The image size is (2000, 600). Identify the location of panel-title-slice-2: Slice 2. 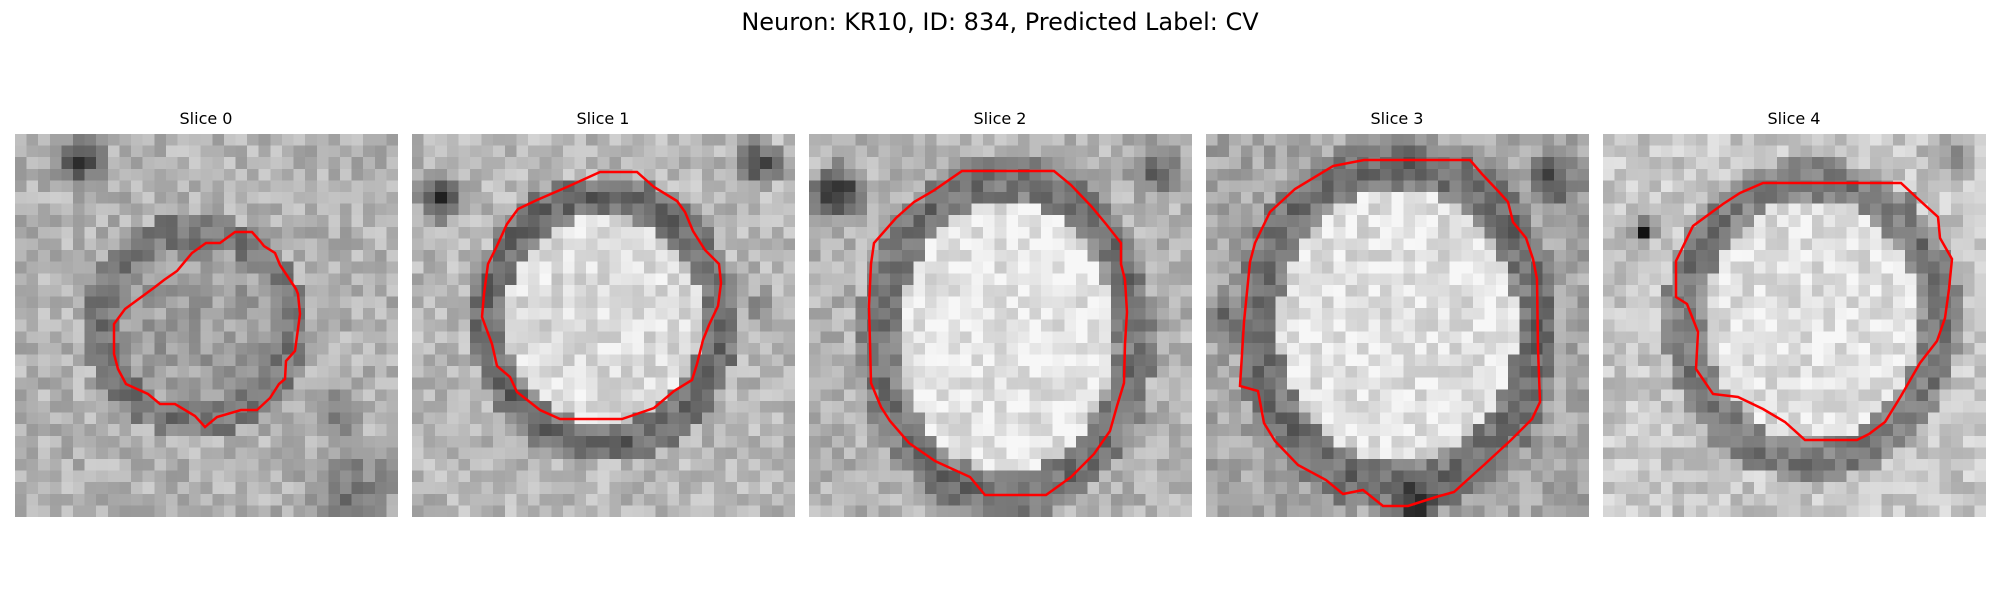
(1000, 118).